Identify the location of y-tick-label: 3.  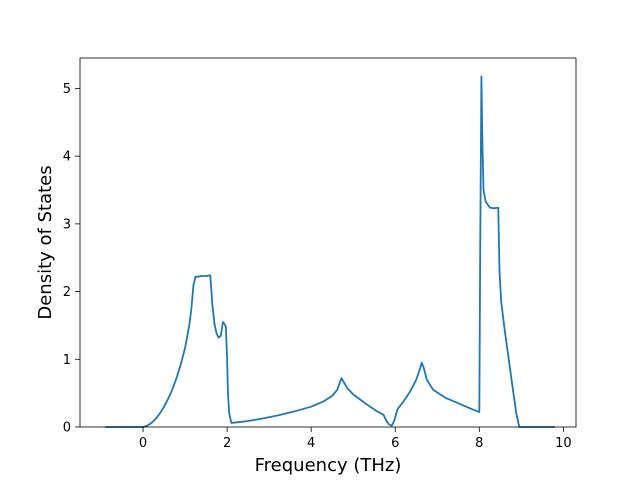
(67, 224).